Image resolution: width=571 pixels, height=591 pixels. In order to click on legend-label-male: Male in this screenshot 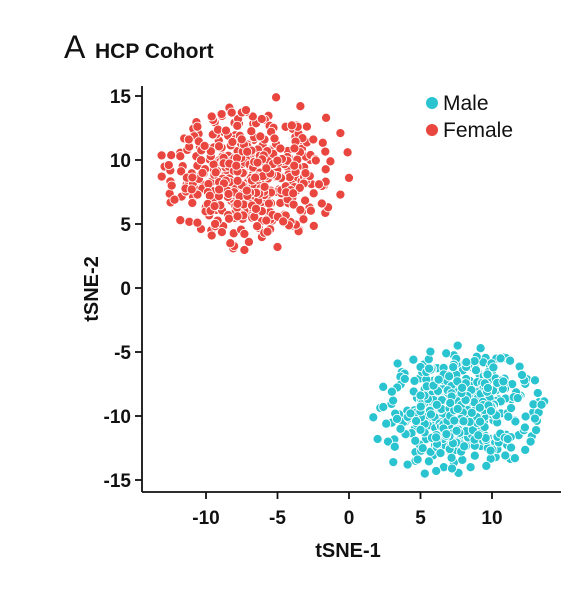, I will do `click(466, 103)`.